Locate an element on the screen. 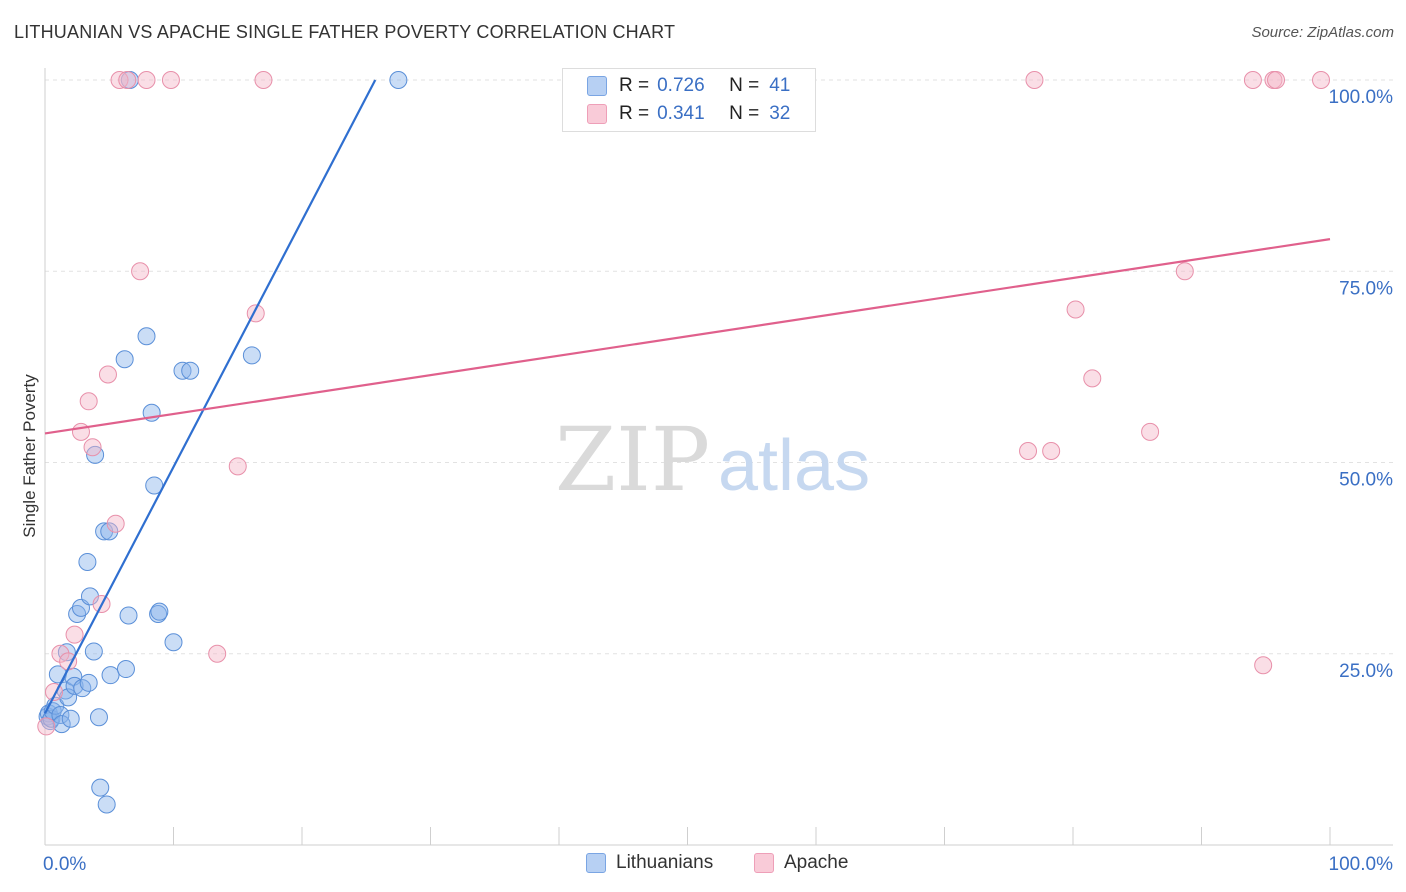  y-tick-label: 25.0% is located at coordinates (1366, 671).